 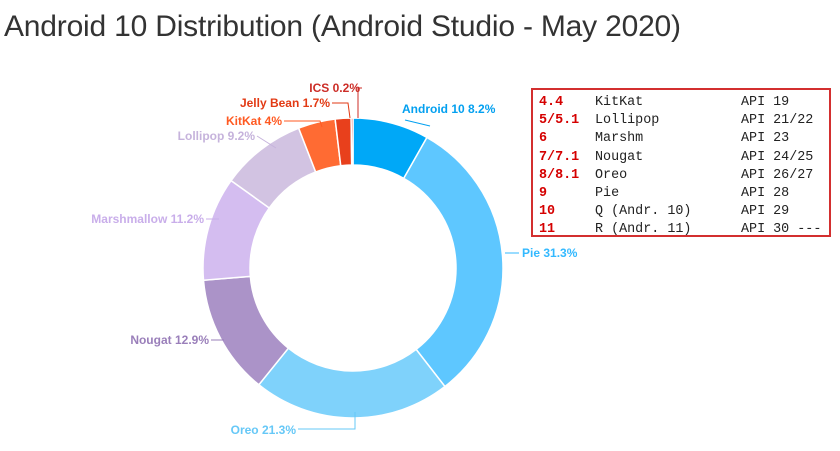 I want to click on legend-version: 11, so click(x=547, y=230).